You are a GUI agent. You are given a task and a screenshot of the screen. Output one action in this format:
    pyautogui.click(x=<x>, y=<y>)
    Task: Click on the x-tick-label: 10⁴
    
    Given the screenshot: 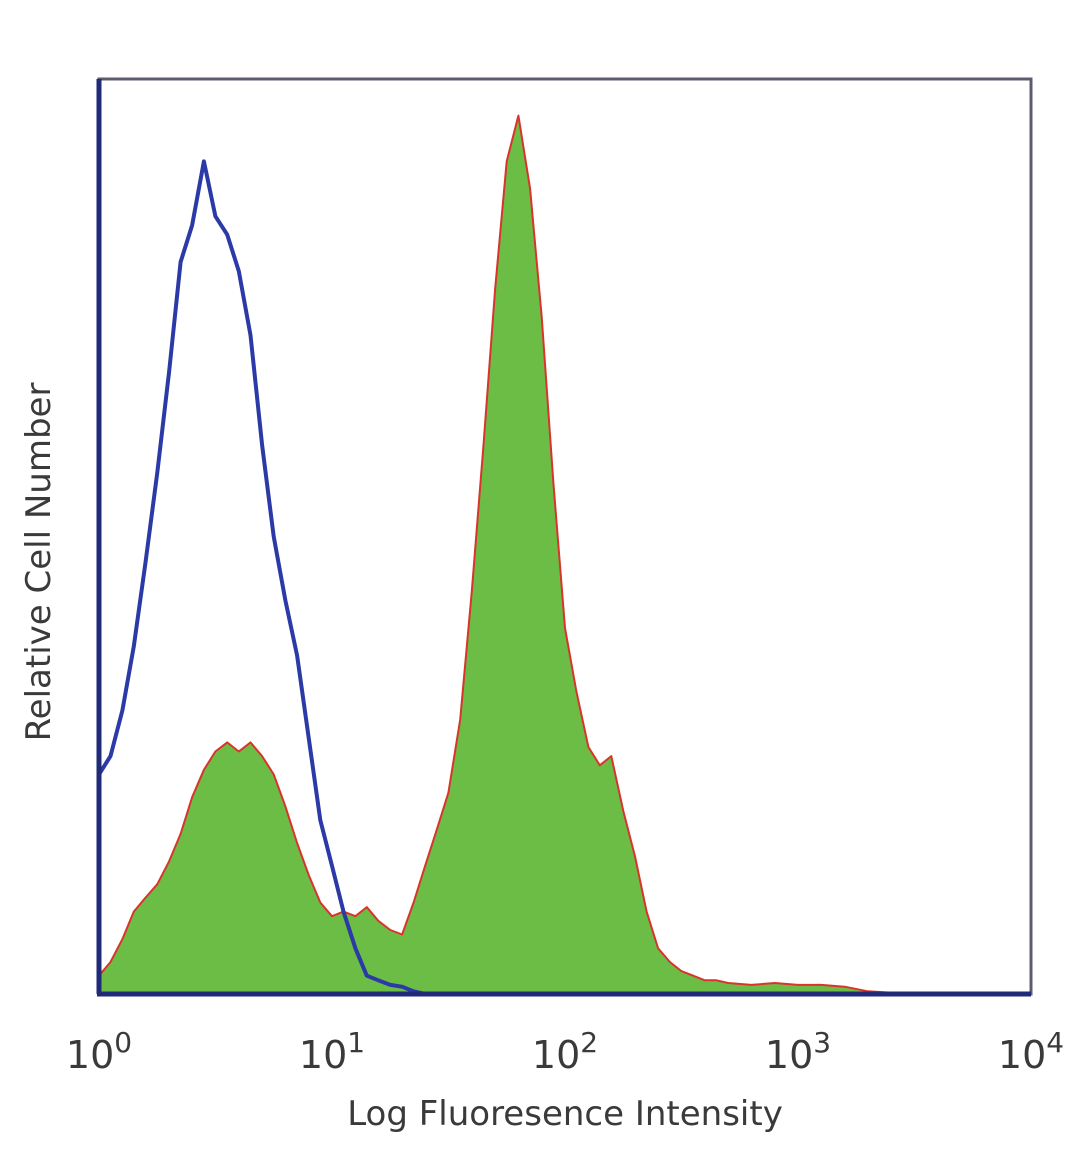 What is the action you would take?
    pyautogui.click(x=1031, y=1051)
    